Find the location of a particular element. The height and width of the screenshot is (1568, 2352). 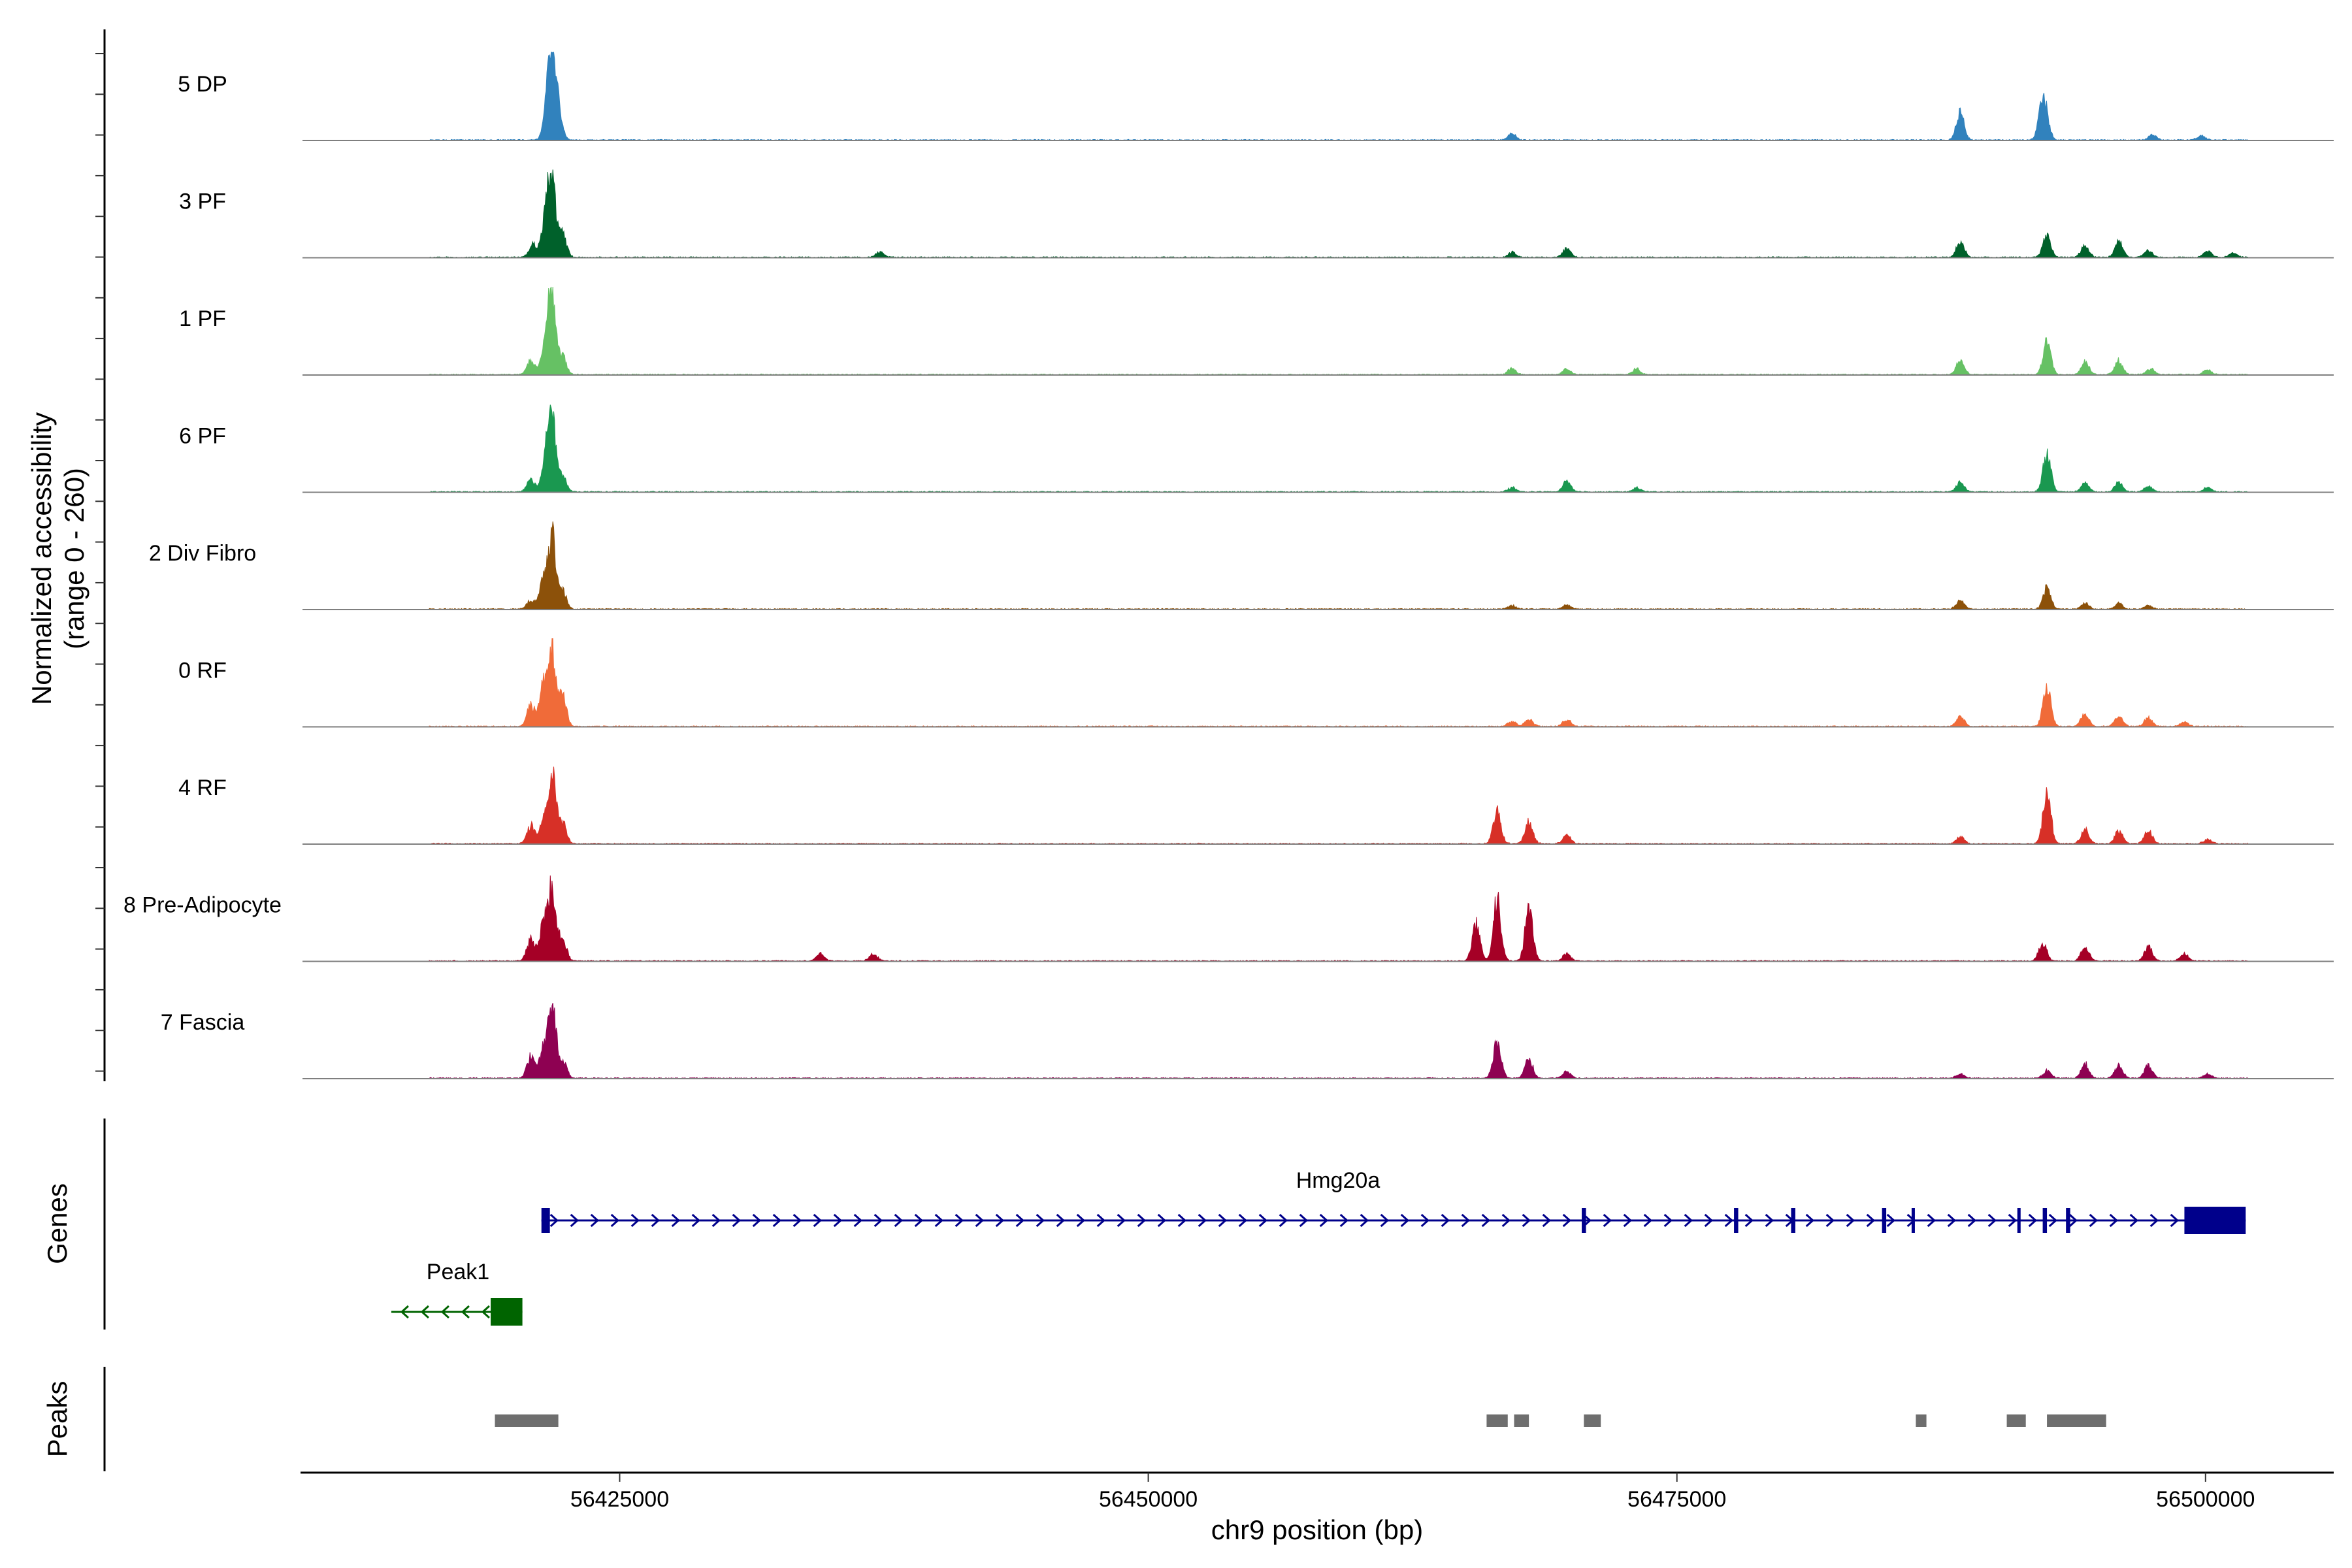

gene-name-label: Hmg20a is located at coordinates (1338, 1180).